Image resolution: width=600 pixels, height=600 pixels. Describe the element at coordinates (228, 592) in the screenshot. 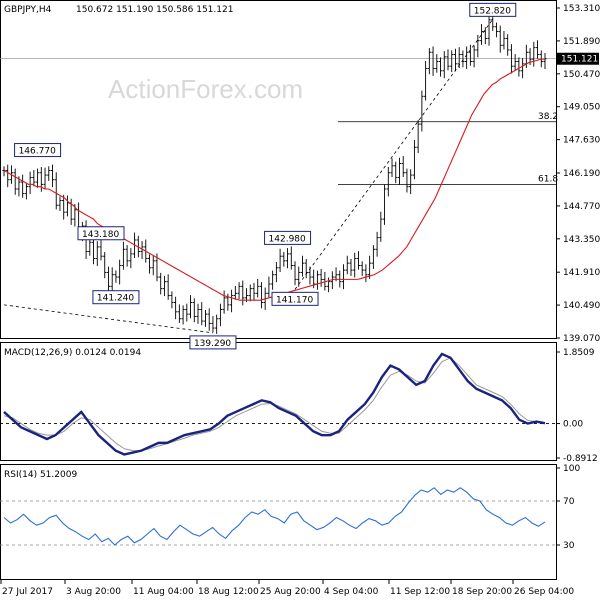

I see `x-tick-label: 18 Aug 12:00` at that location.